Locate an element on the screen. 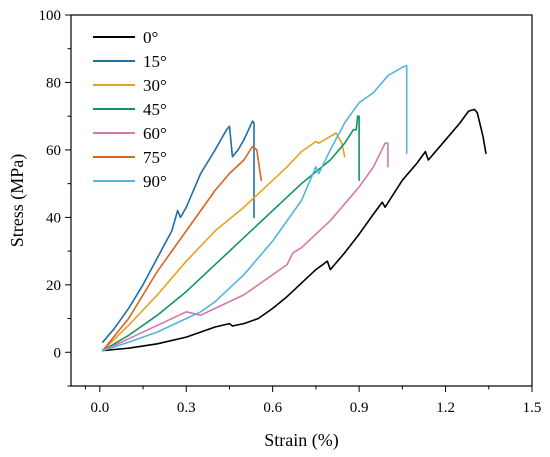 The image size is (550, 457). x-tick-label: 1.5 is located at coordinates (532, 408).